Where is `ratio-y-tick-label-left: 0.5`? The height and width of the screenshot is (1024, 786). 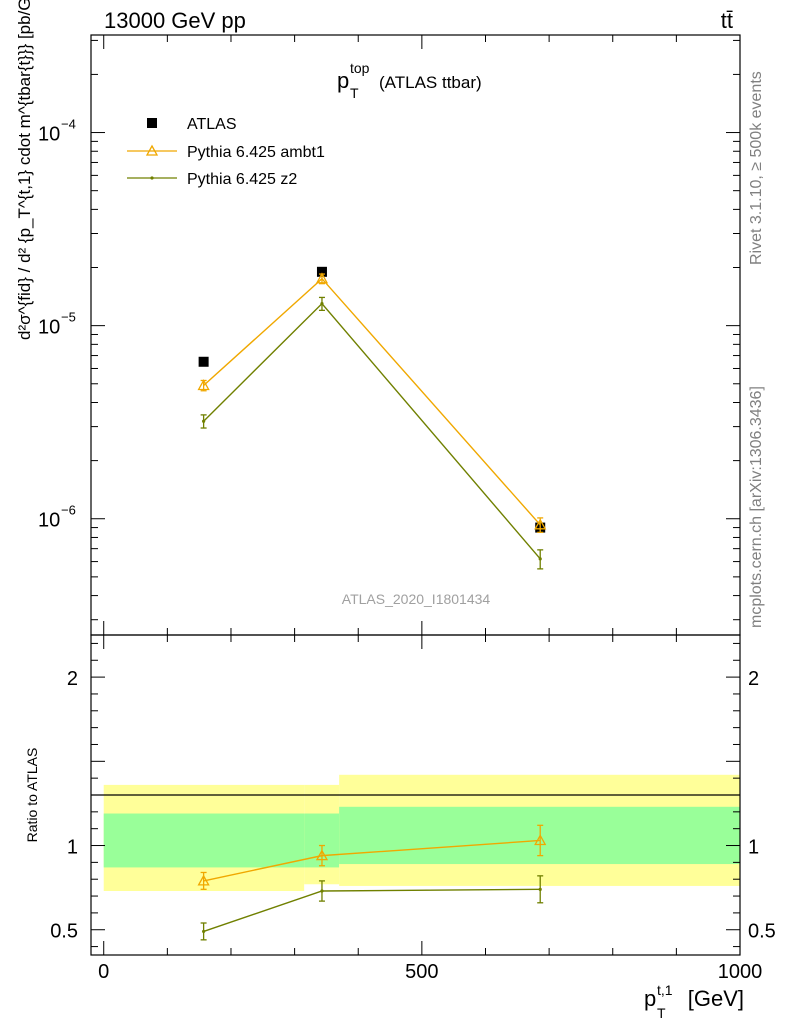
ratio-y-tick-label-left: 0.5 is located at coordinates (64, 932).